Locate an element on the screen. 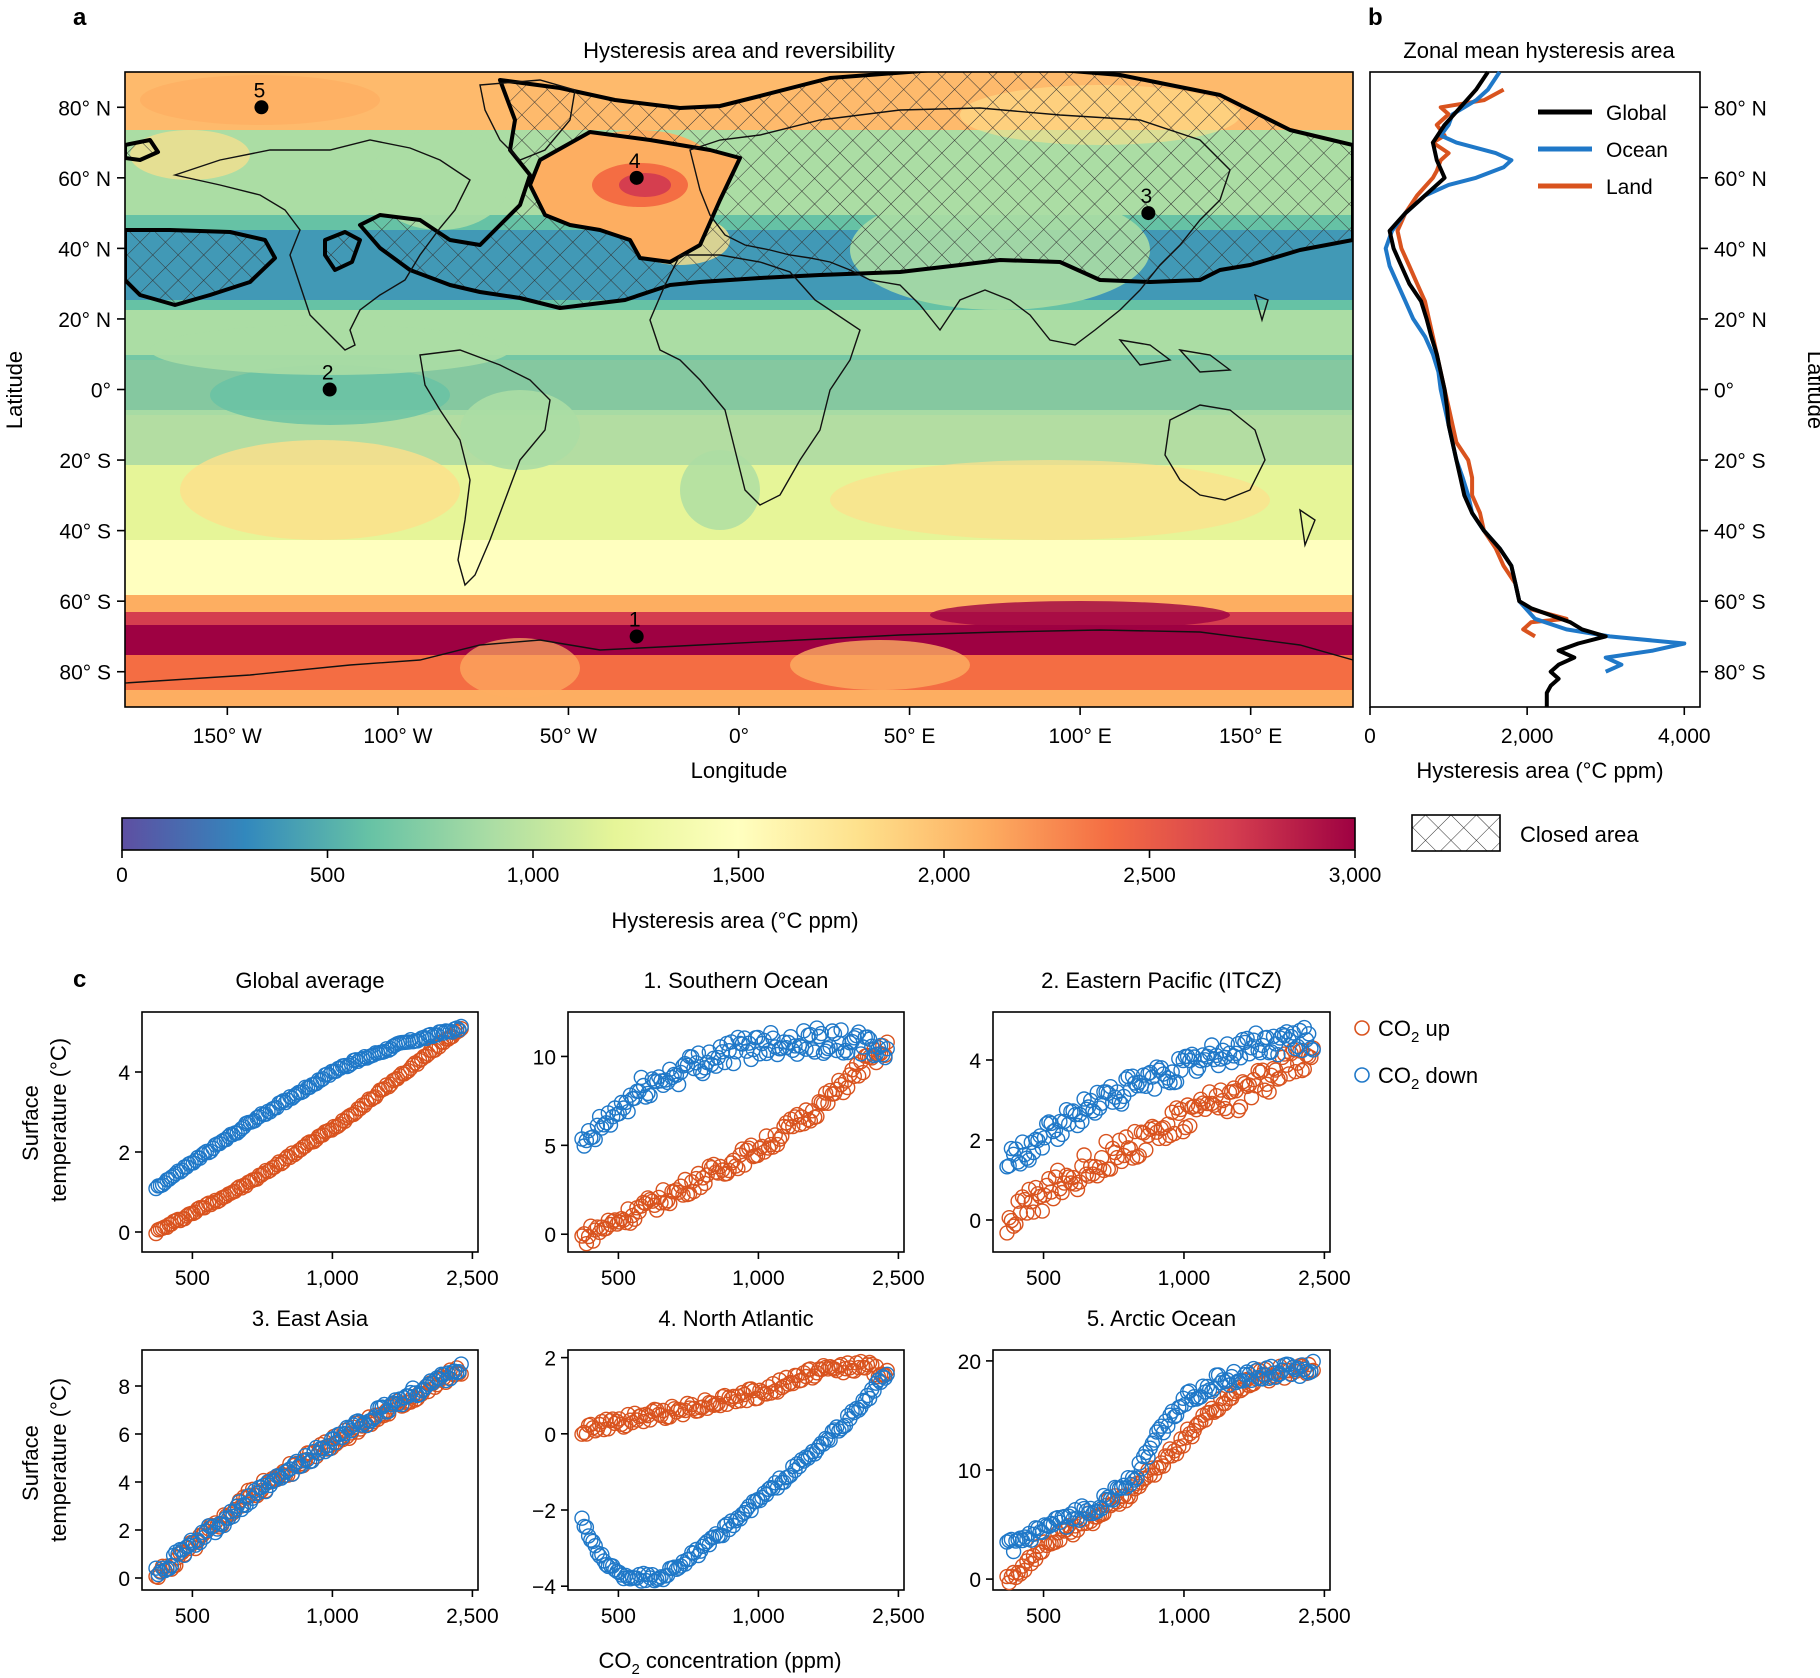 The image size is (1820, 1678). map-lat-tick-label: 60° S is located at coordinates (85, 602).